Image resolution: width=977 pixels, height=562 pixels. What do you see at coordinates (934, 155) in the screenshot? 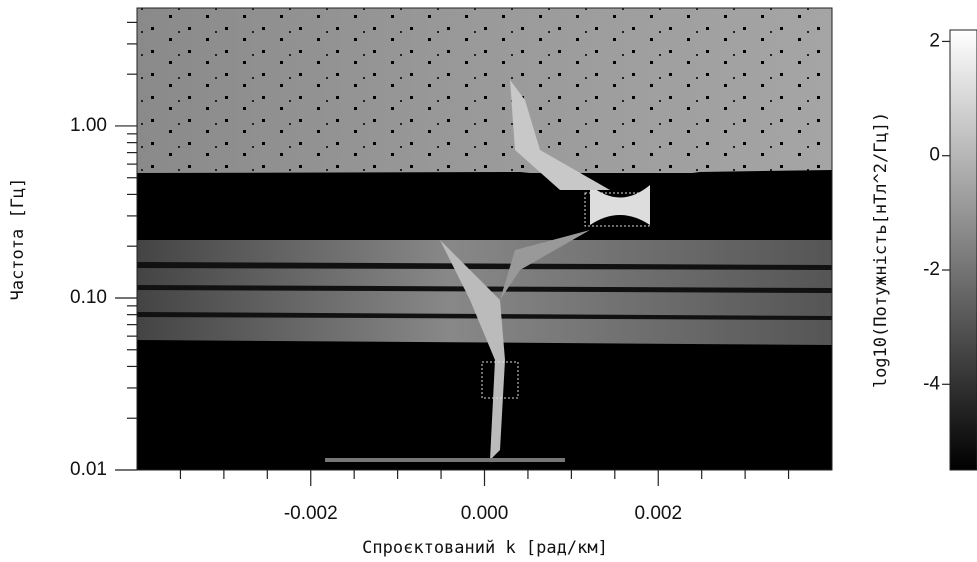
I see `colorbar-tick-label: 0` at bounding box center [934, 155].